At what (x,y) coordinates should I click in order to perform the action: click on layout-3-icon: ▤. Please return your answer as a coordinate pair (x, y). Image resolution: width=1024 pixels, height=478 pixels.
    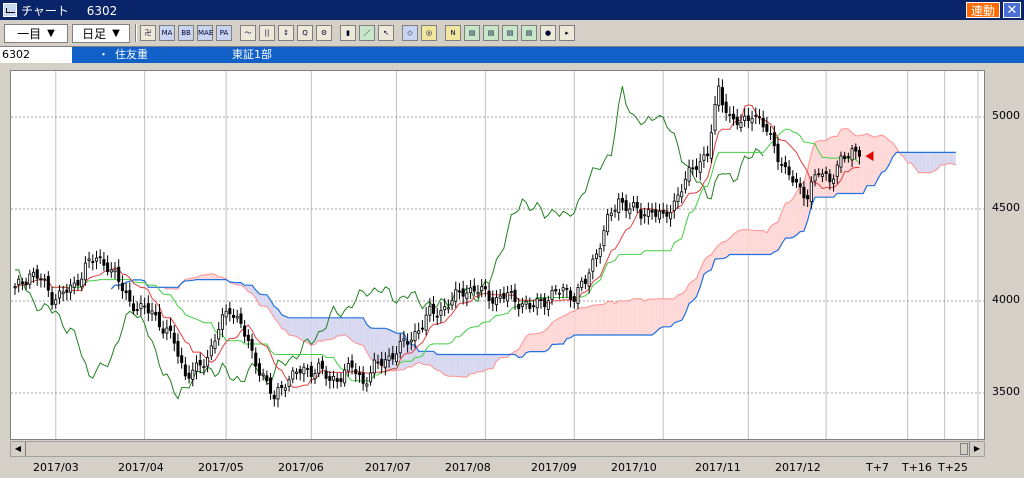
    Looking at the image, I should click on (510, 33).